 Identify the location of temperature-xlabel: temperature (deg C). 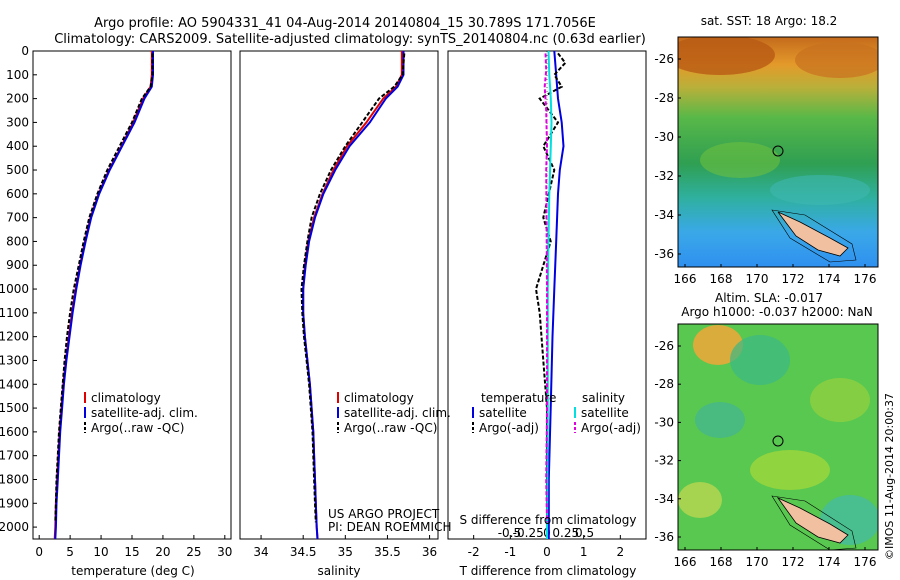
(132, 571).